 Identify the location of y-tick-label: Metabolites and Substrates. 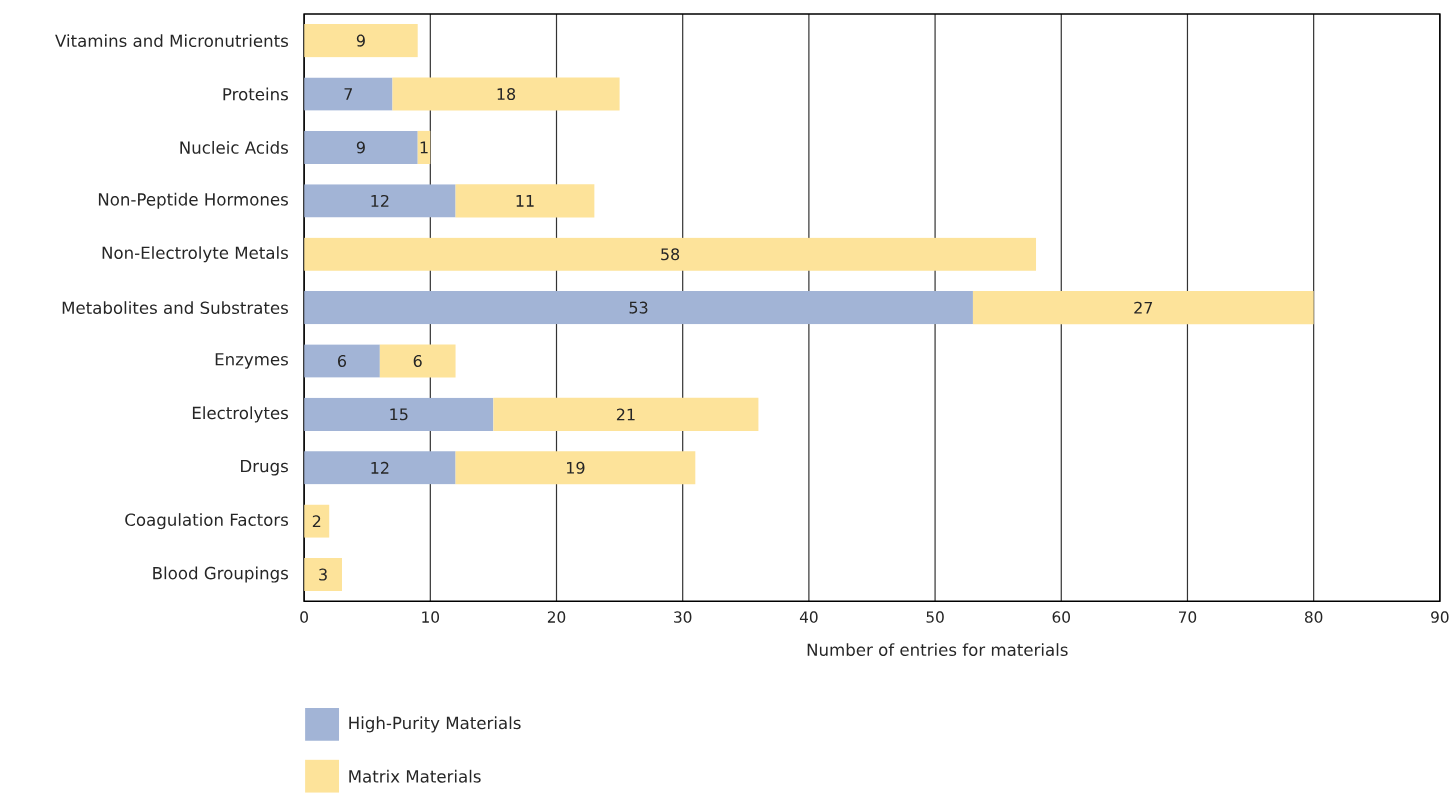
(175, 308).